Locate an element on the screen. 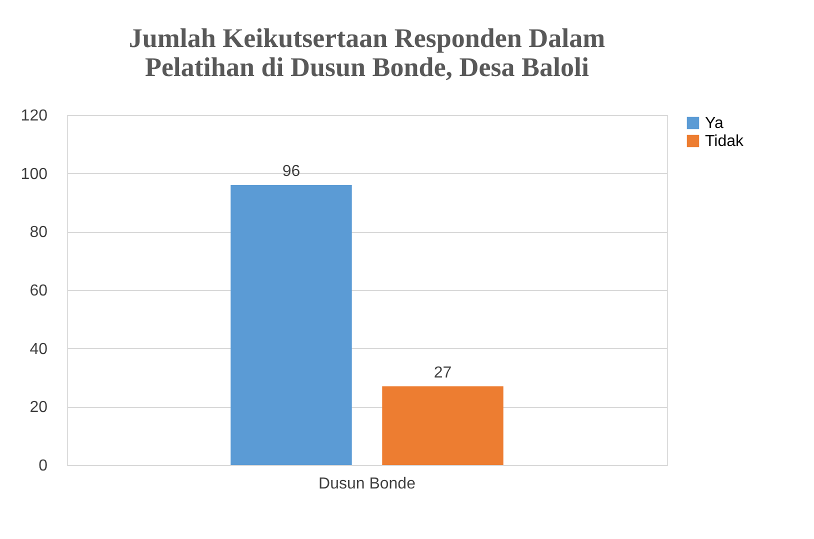  y-tick-label: 80 is located at coordinates (39, 233).